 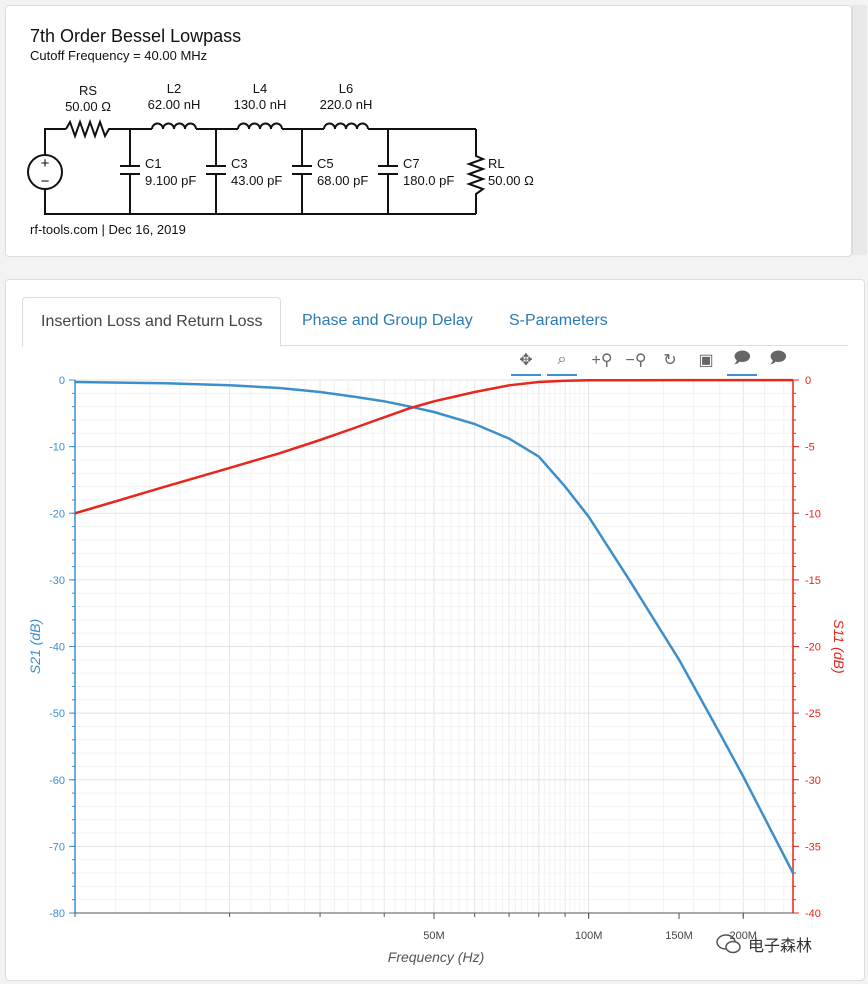 What do you see at coordinates (153, 163) in the screenshot?
I see `capacitor-name: C1` at bounding box center [153, 163].